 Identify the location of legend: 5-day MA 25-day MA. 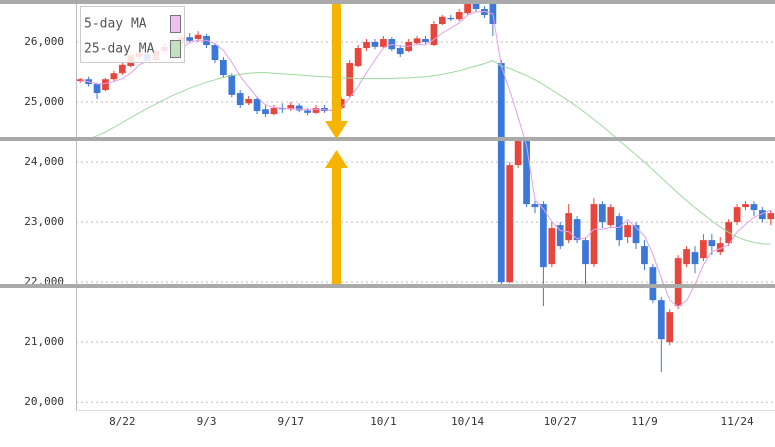
(132, 34).